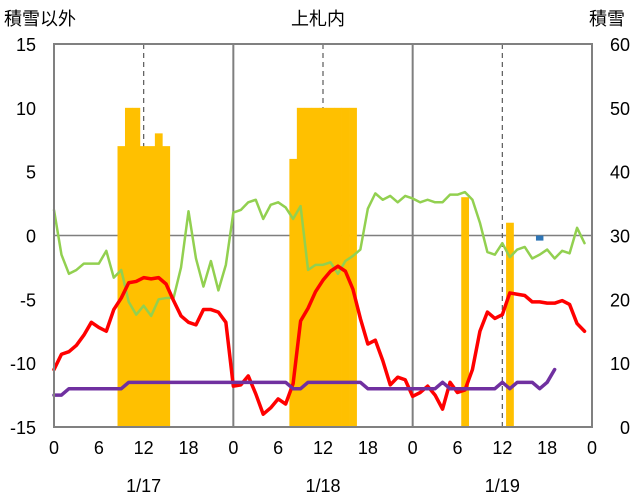  I want to click on right-tick-label: 10, so click(620, 364).